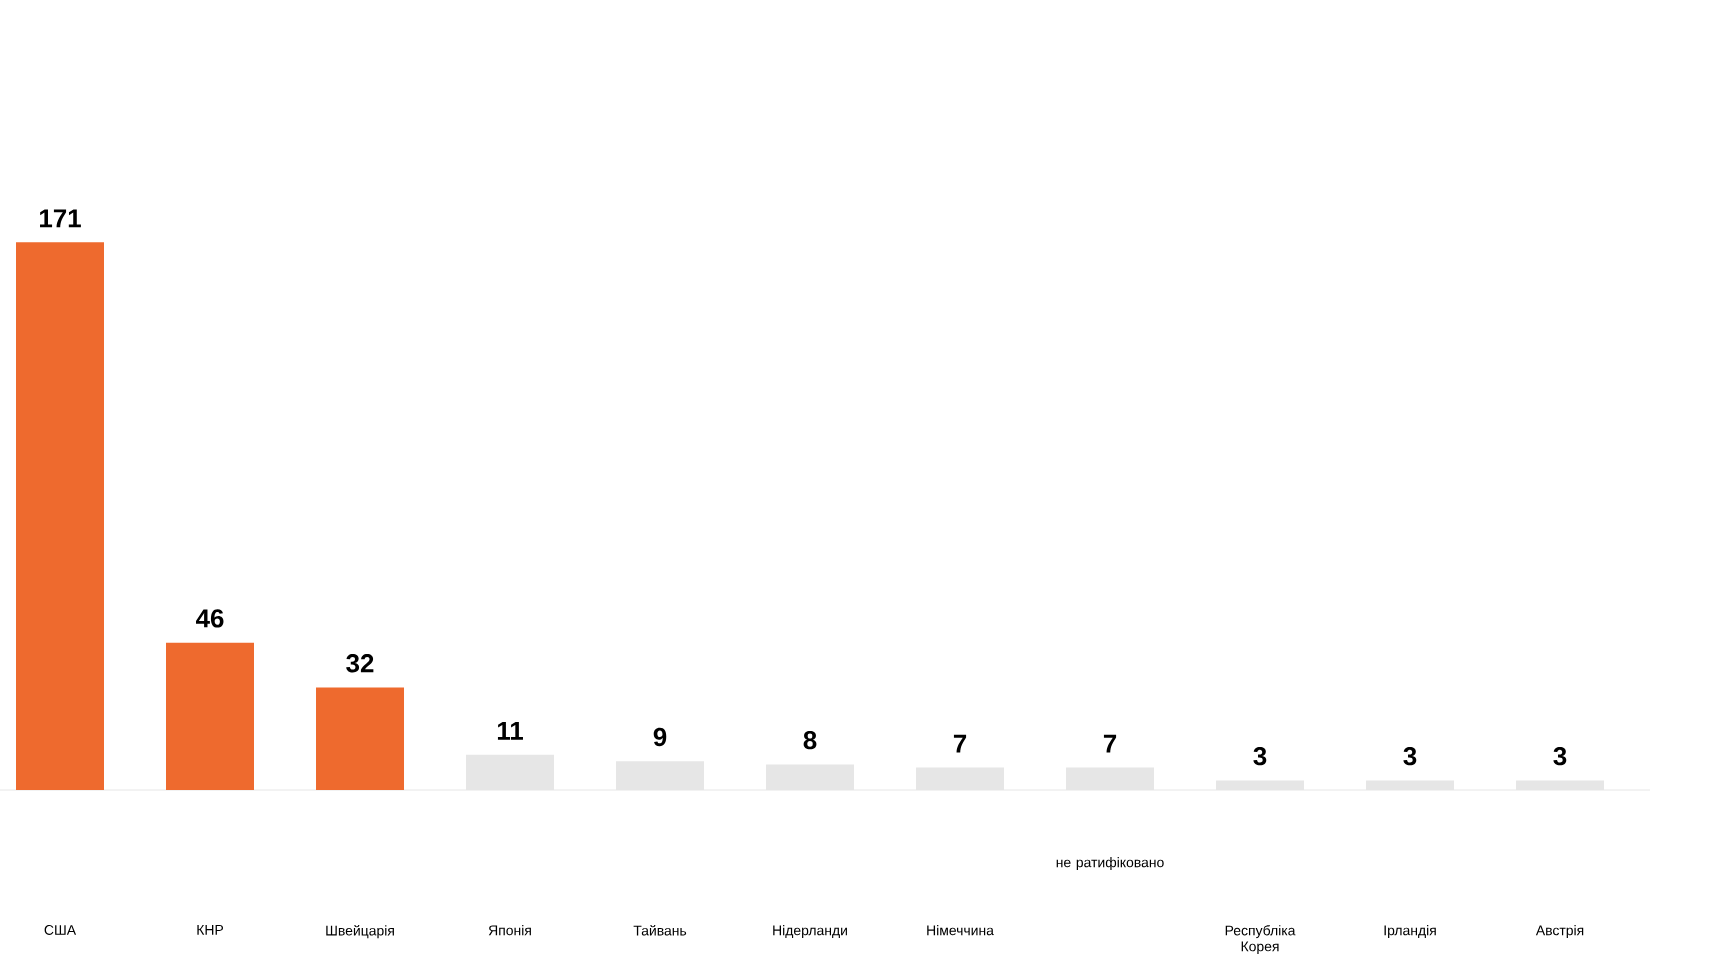  Describe the element at coordinates (510, 730) in the screenshot. I see `data-label: 11` at that location.